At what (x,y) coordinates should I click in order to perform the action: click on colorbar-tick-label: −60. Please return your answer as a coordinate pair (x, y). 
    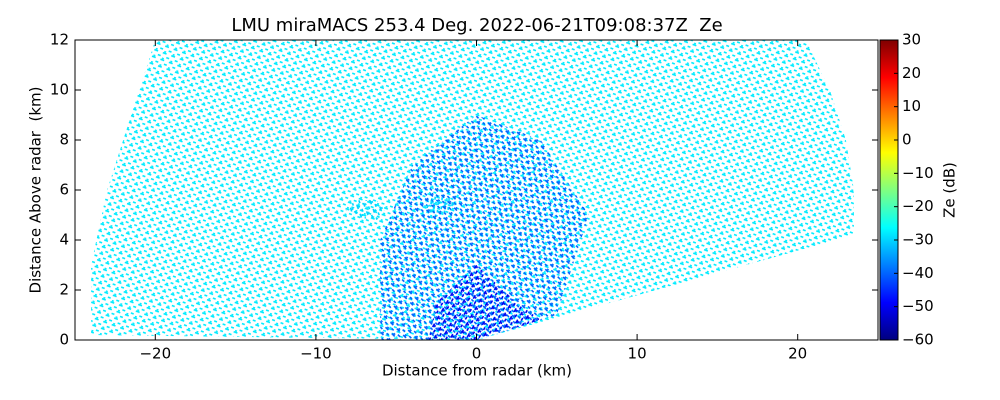
    Looking at the image, I should click on (918, 340).